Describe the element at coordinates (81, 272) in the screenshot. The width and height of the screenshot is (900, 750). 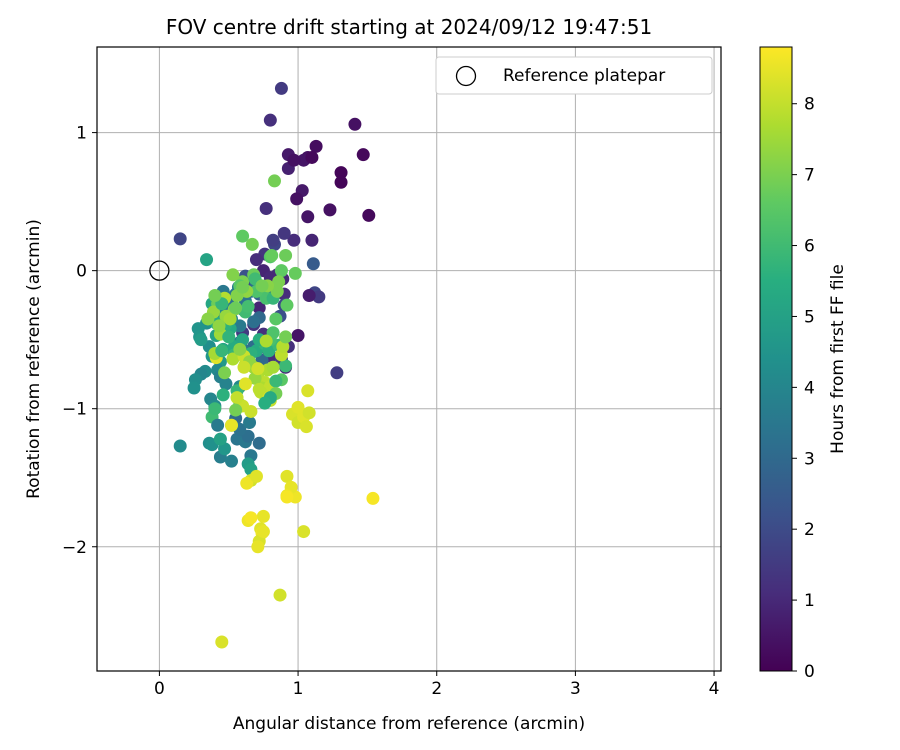
I see `y-tick-label: 0` at that location.